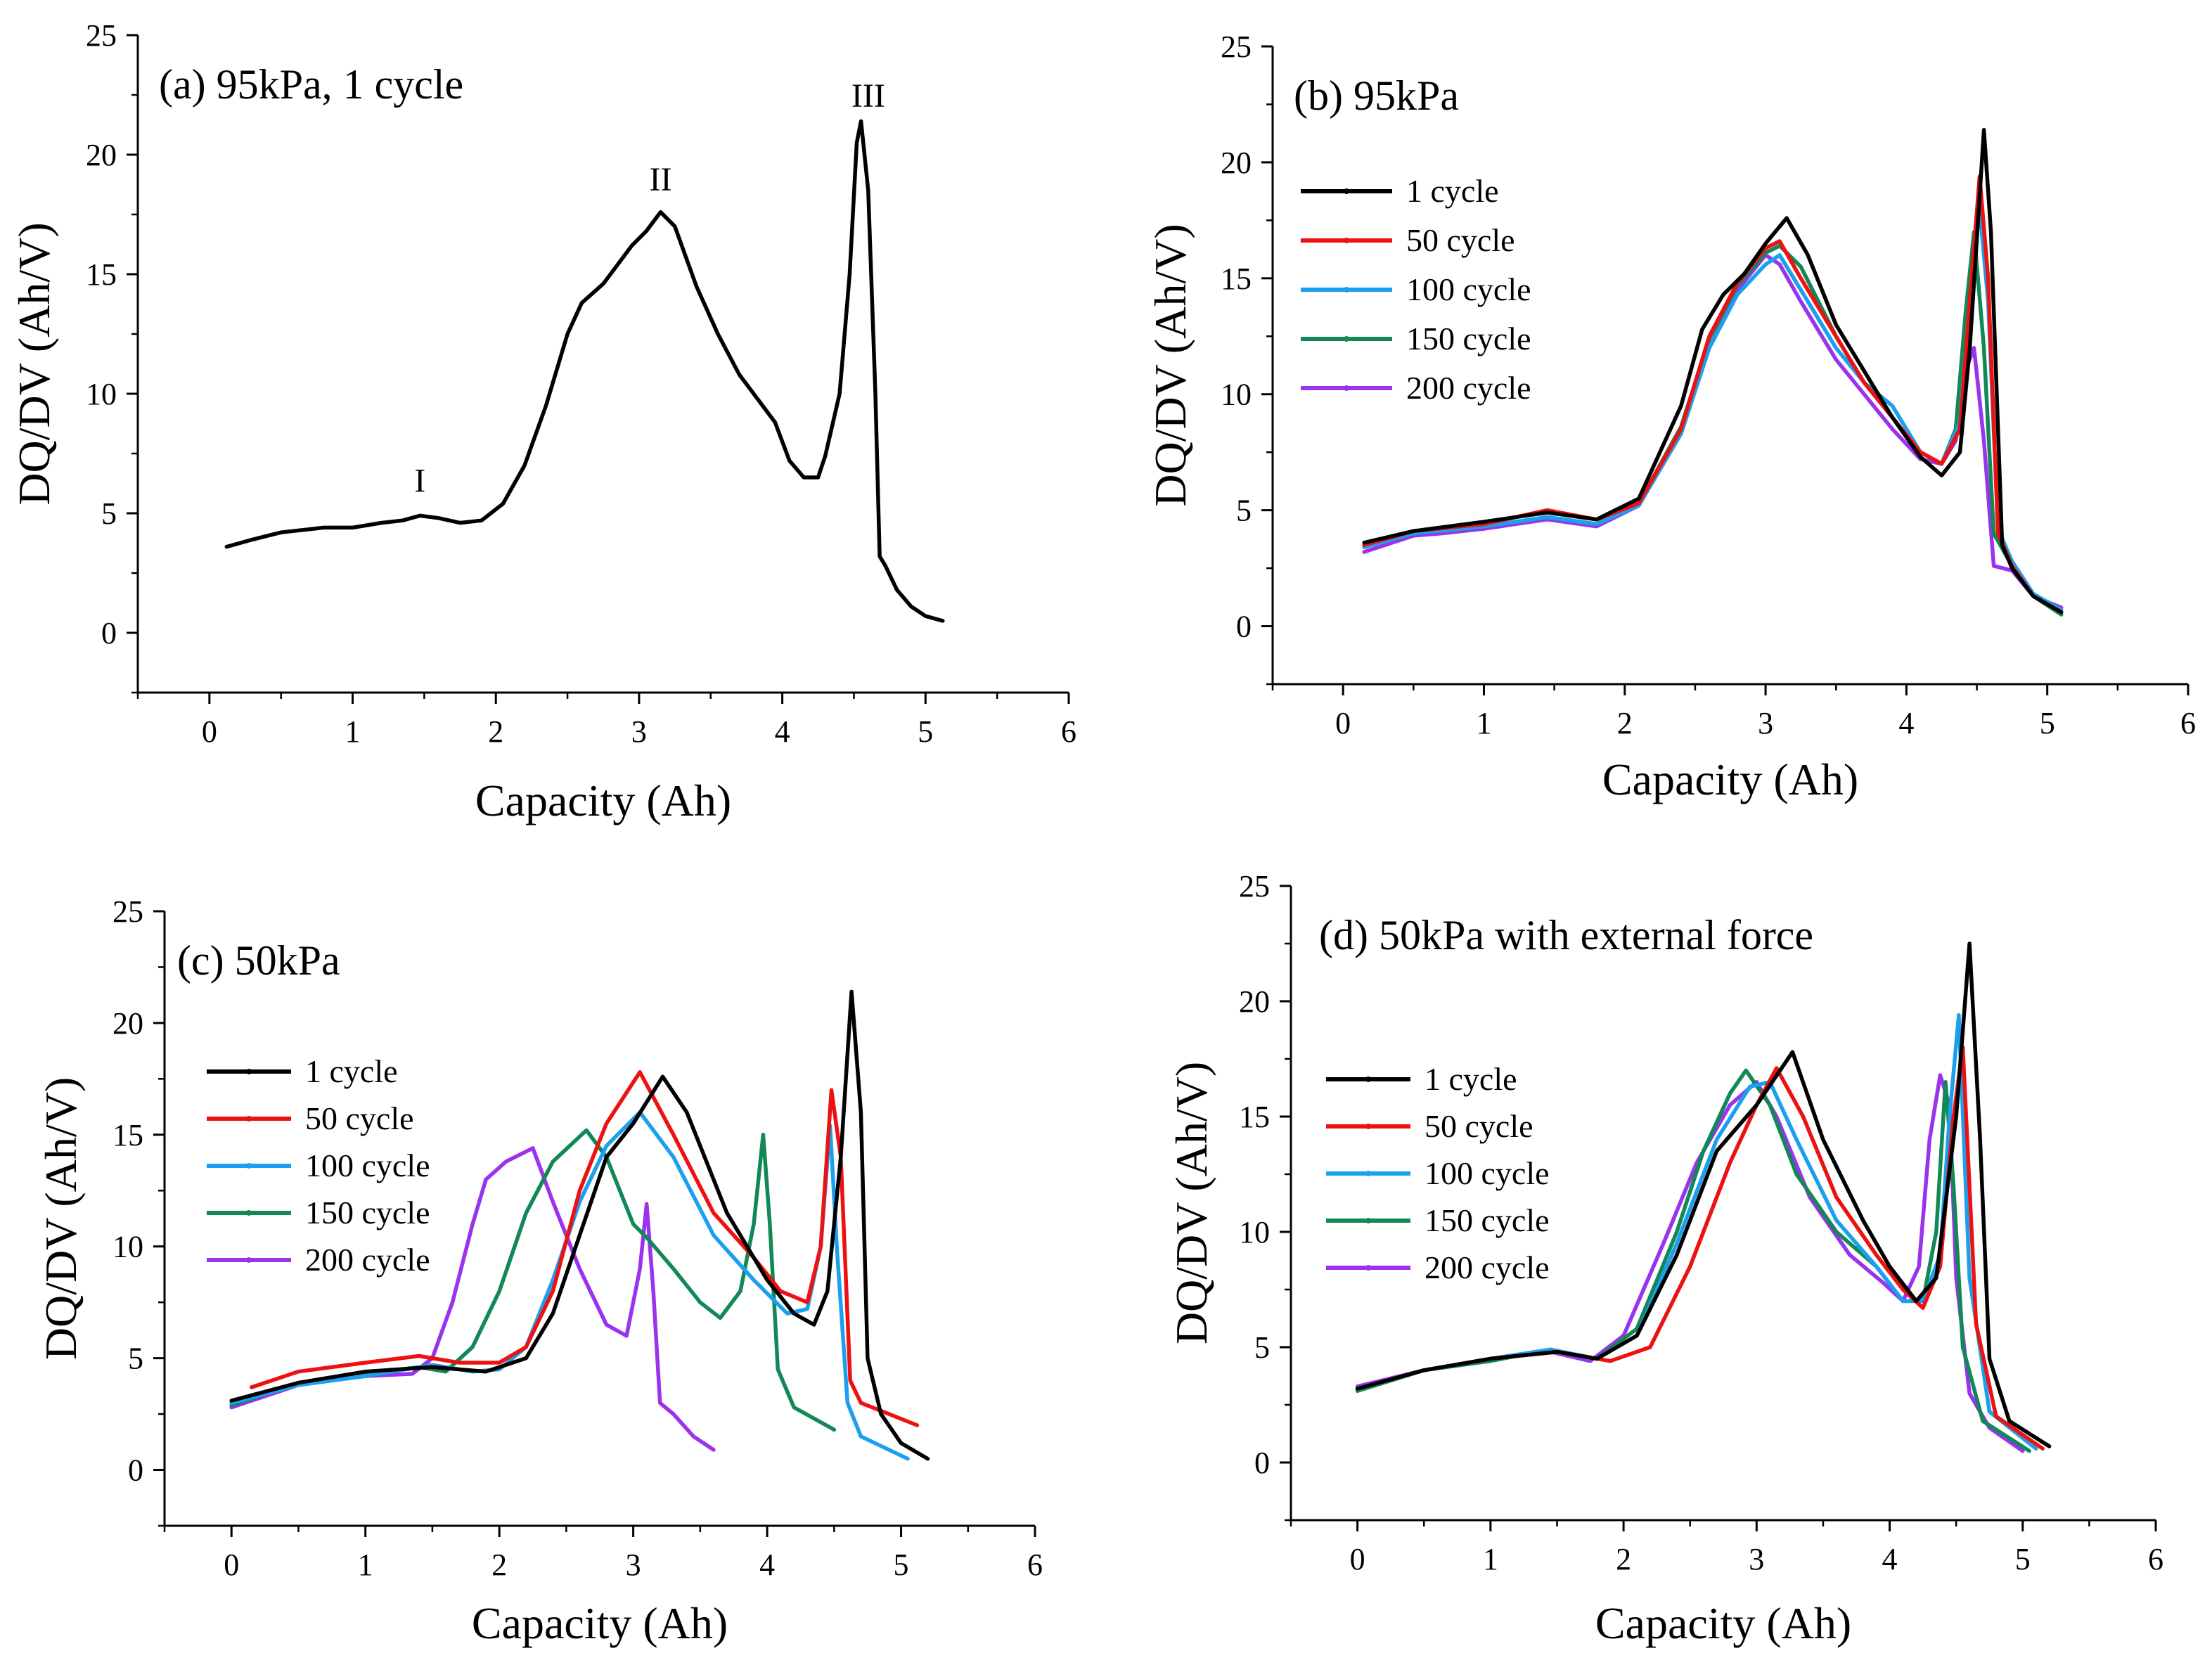 The height and width of the screenshot is (1665, 2212). Describe the element at coordinates (660, 179) in the screenshot. I see `peak-annotation: II` at that location.